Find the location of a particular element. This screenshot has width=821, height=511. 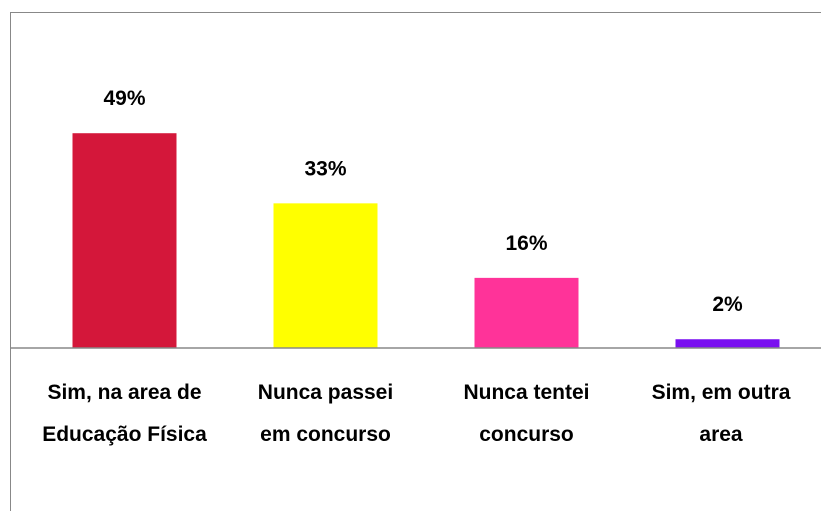

x-tick-label: Nunca tentei concurso is located at coordinates (526, 413).